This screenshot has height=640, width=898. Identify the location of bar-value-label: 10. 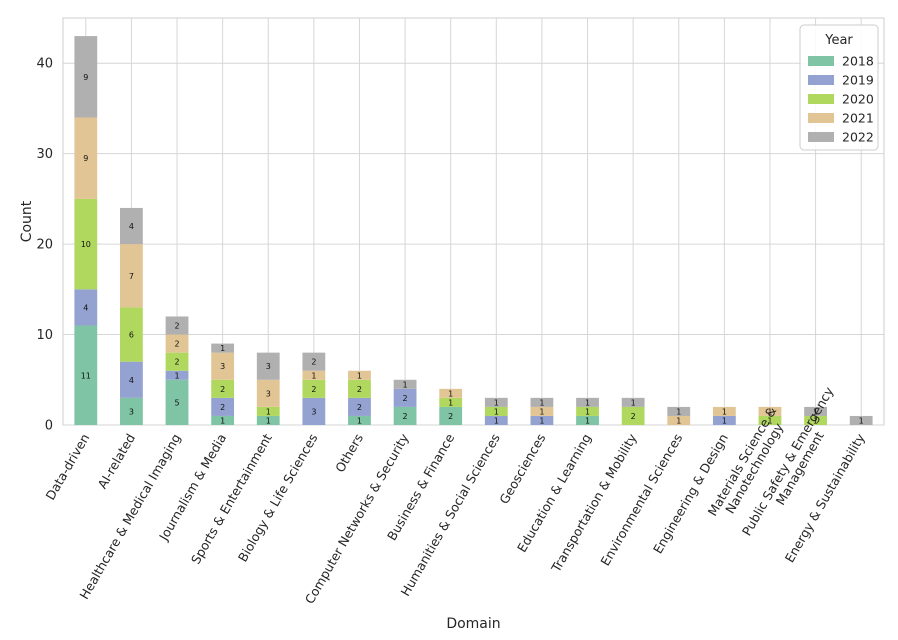
(86, 244).